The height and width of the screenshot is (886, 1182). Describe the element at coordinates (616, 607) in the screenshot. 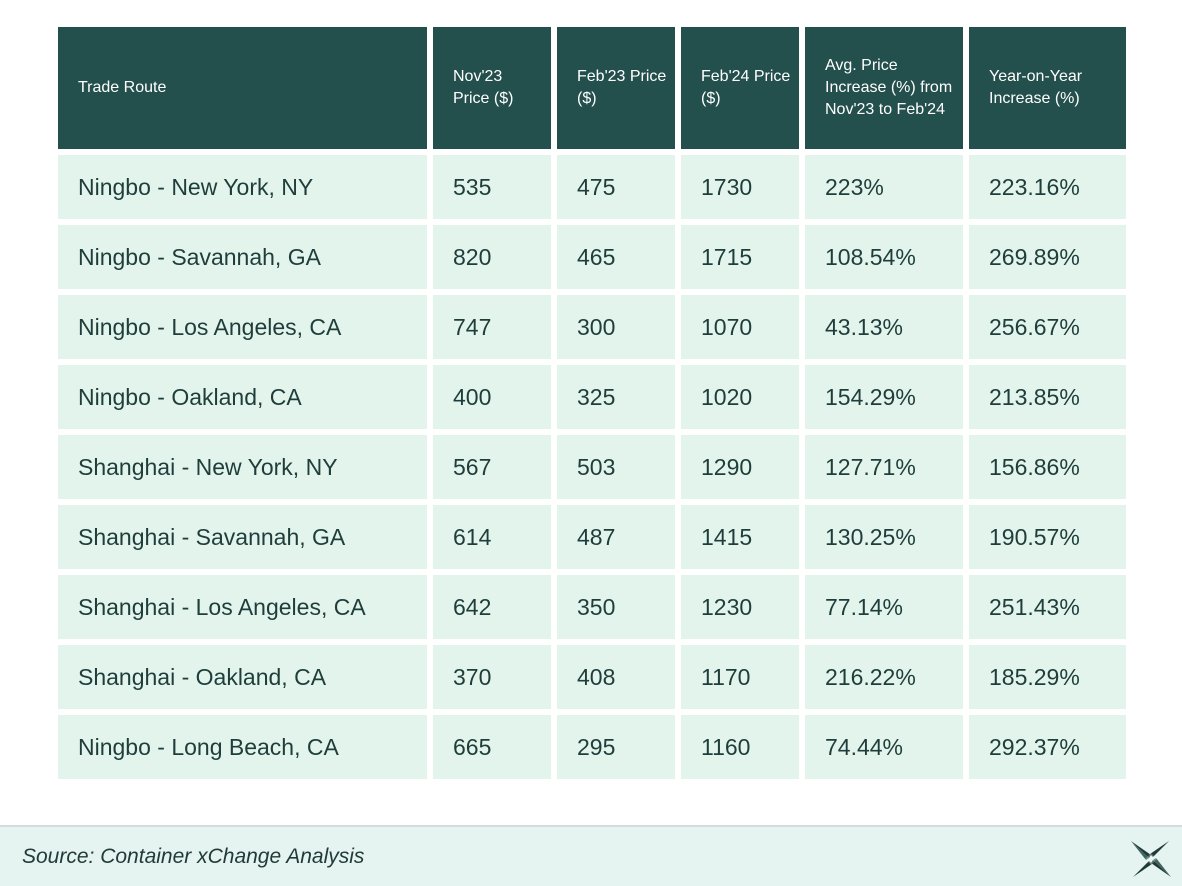

I see `value-cell: 350` at that location.